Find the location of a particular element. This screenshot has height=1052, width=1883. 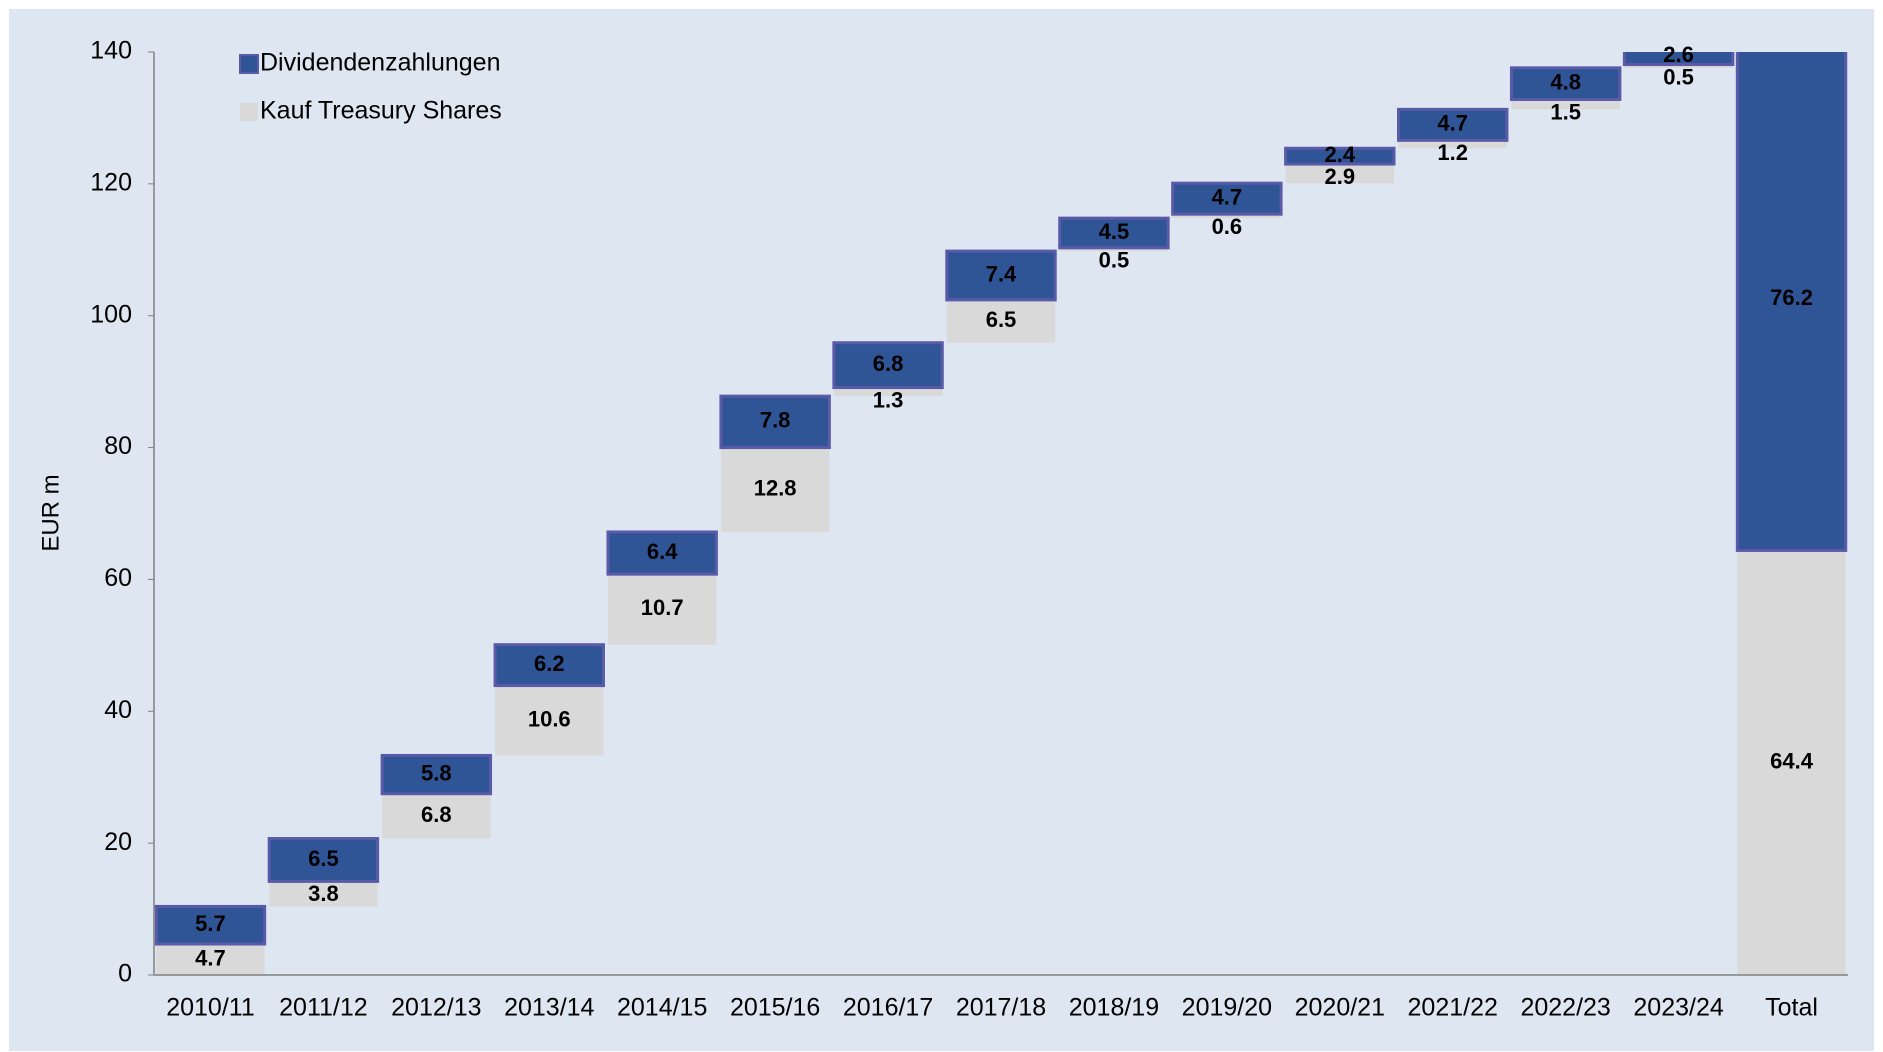

value-label: 10.6 is located at coordinates (549, 718).